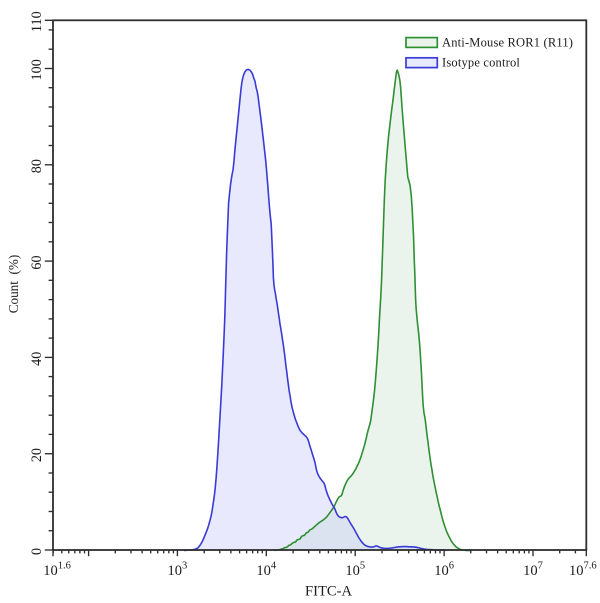  Describe the element at coordinates (37, 262) in the screenshot. I see `svg-text: 60` at that location.